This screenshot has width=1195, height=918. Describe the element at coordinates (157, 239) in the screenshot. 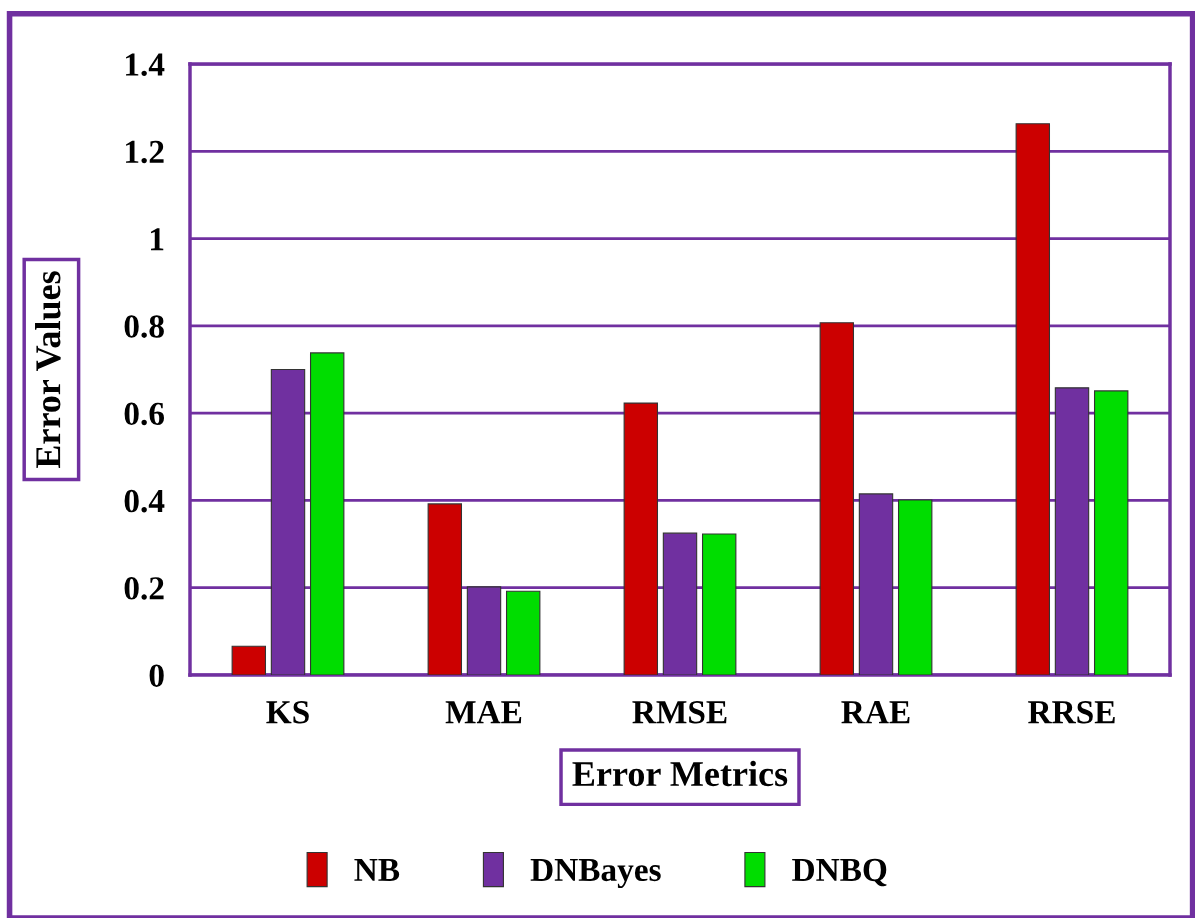

I see `y-tick-label: 1` at that location.